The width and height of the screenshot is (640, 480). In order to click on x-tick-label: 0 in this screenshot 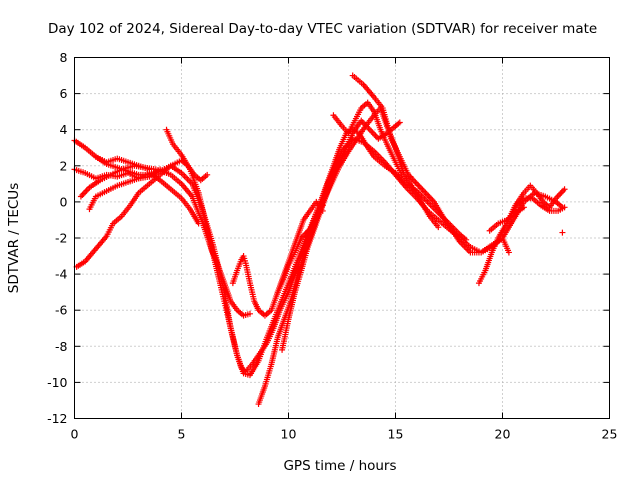, I will do `click(75, 434)`.